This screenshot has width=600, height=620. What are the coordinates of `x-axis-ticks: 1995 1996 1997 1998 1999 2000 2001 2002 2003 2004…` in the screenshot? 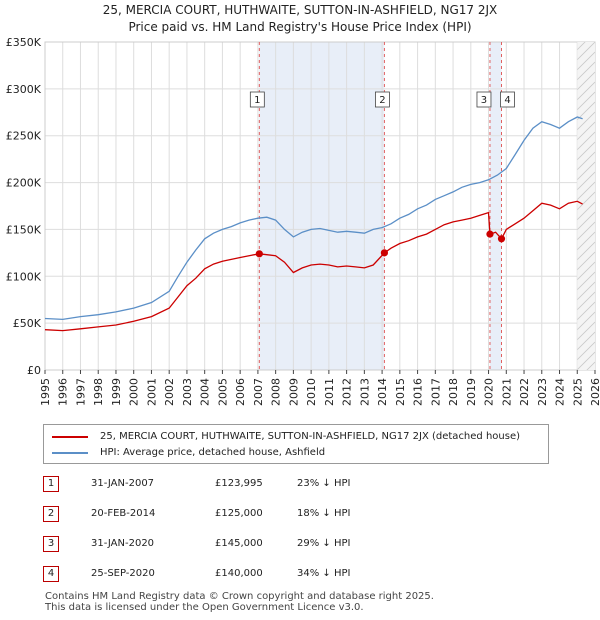 It's located at (319, 388).